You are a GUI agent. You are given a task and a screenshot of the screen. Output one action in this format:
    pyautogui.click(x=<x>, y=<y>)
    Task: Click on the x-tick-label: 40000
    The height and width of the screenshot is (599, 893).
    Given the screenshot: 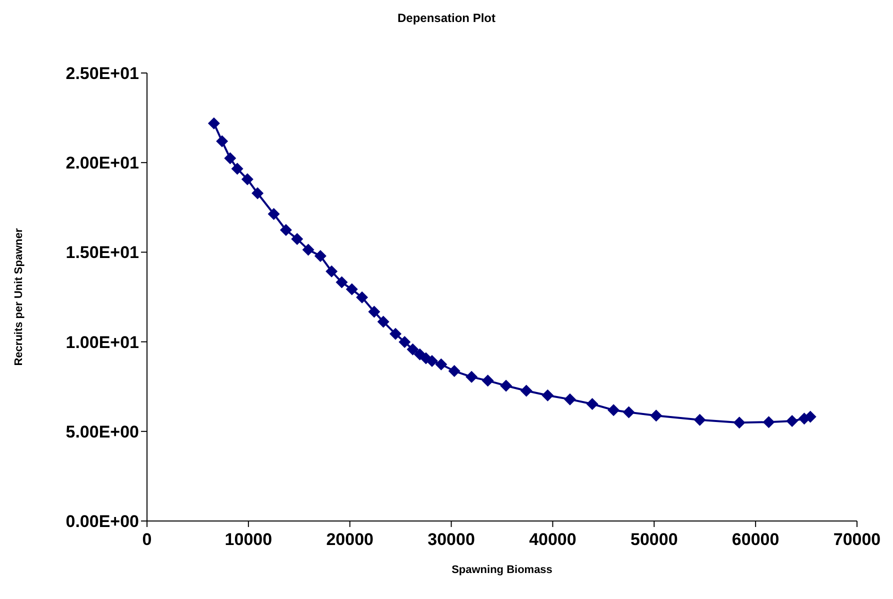 What is the action you would take?
    pyautogui.click(x=552, y=540)
    